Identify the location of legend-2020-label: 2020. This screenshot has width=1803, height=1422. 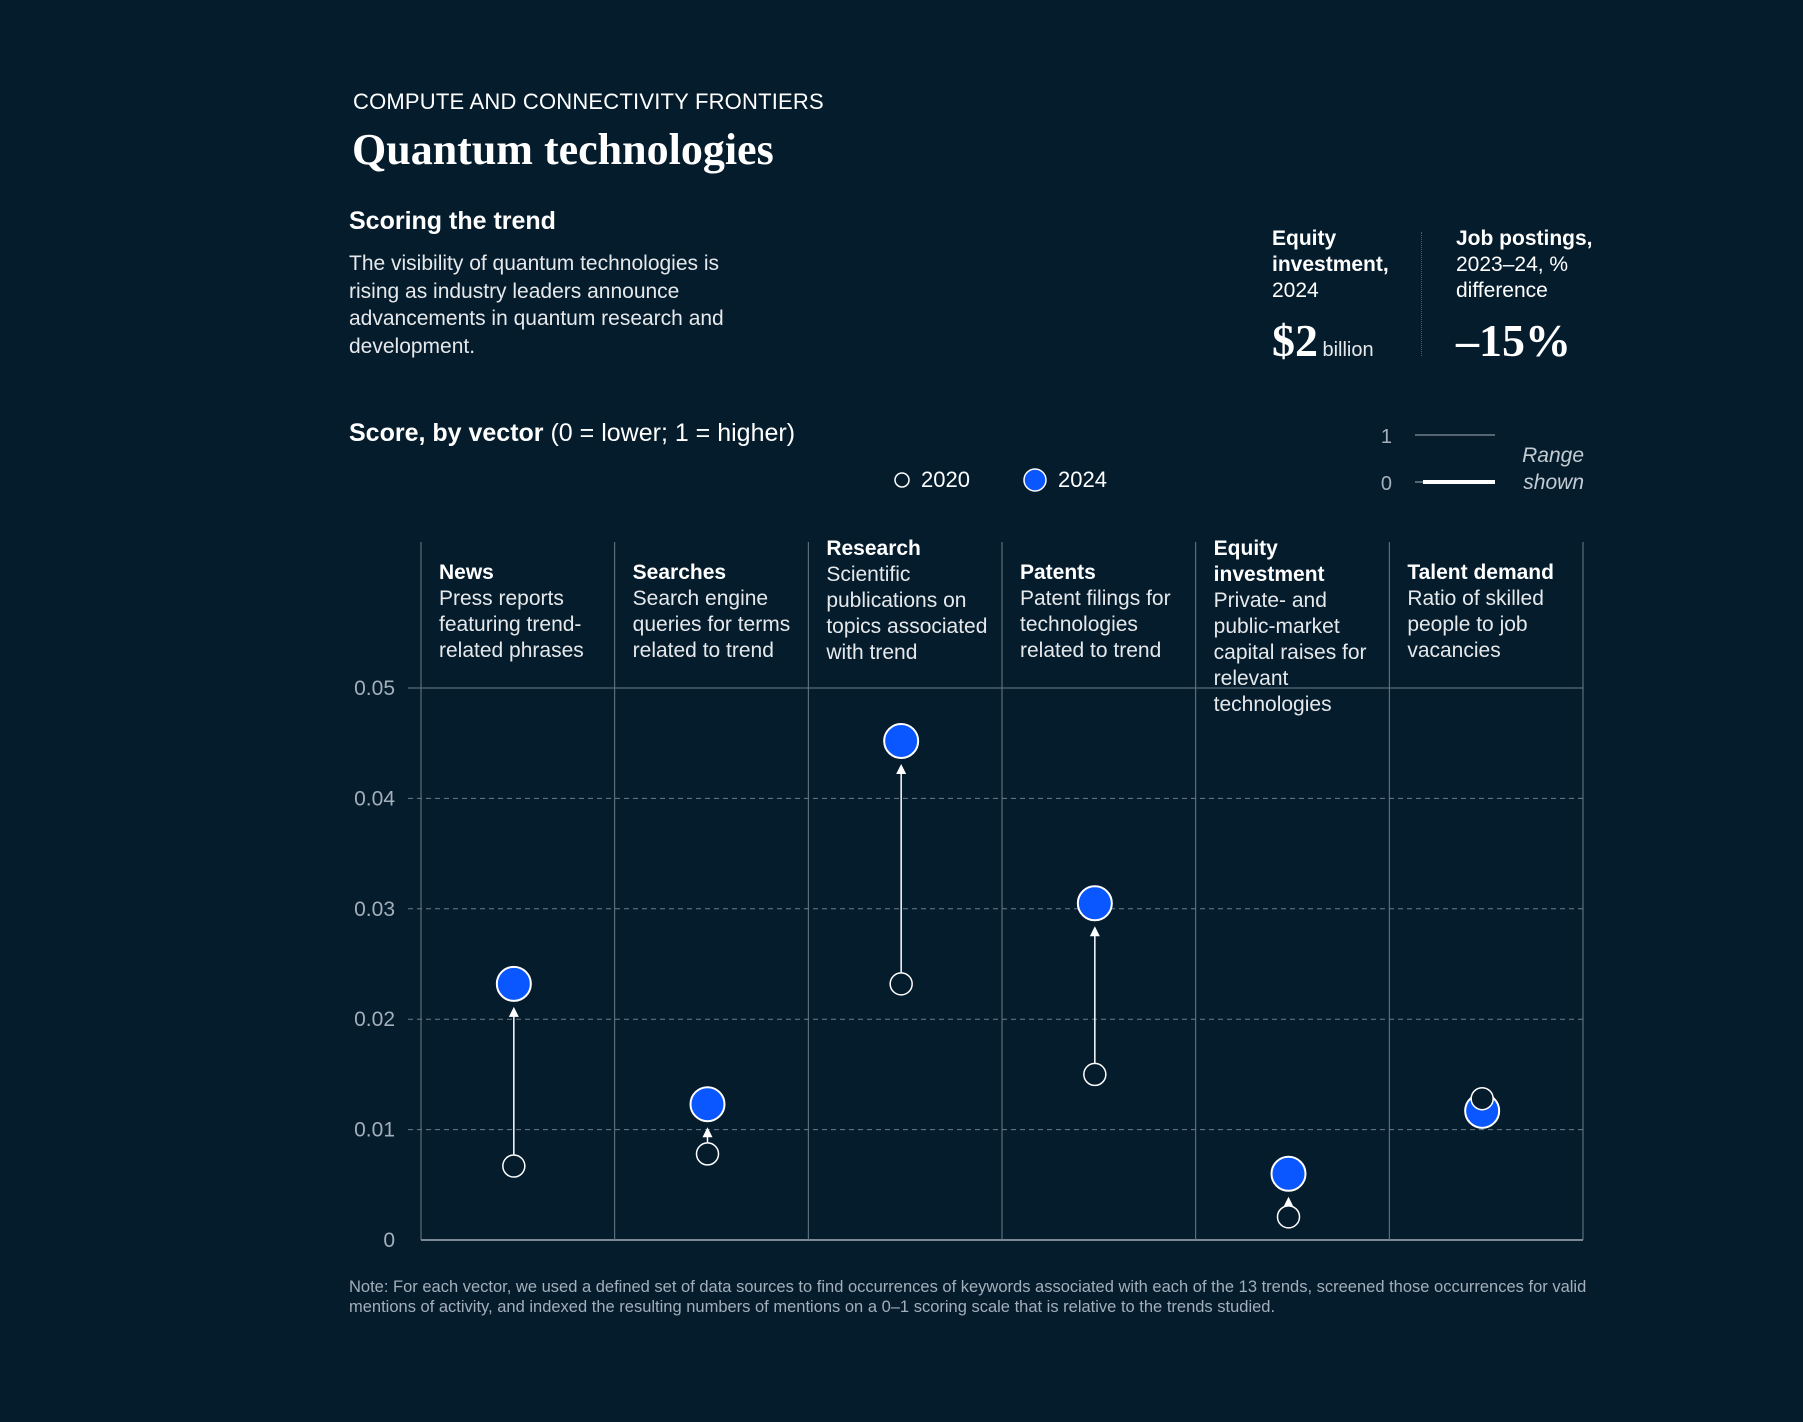
(945, 479).